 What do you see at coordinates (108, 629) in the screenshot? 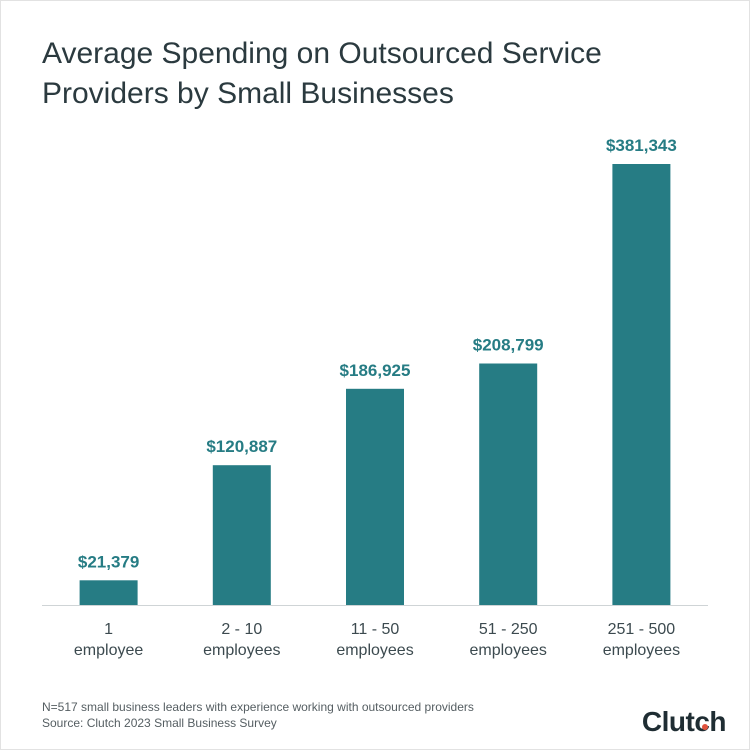
I see `category-label: 1` at bounding box center [108, 629].